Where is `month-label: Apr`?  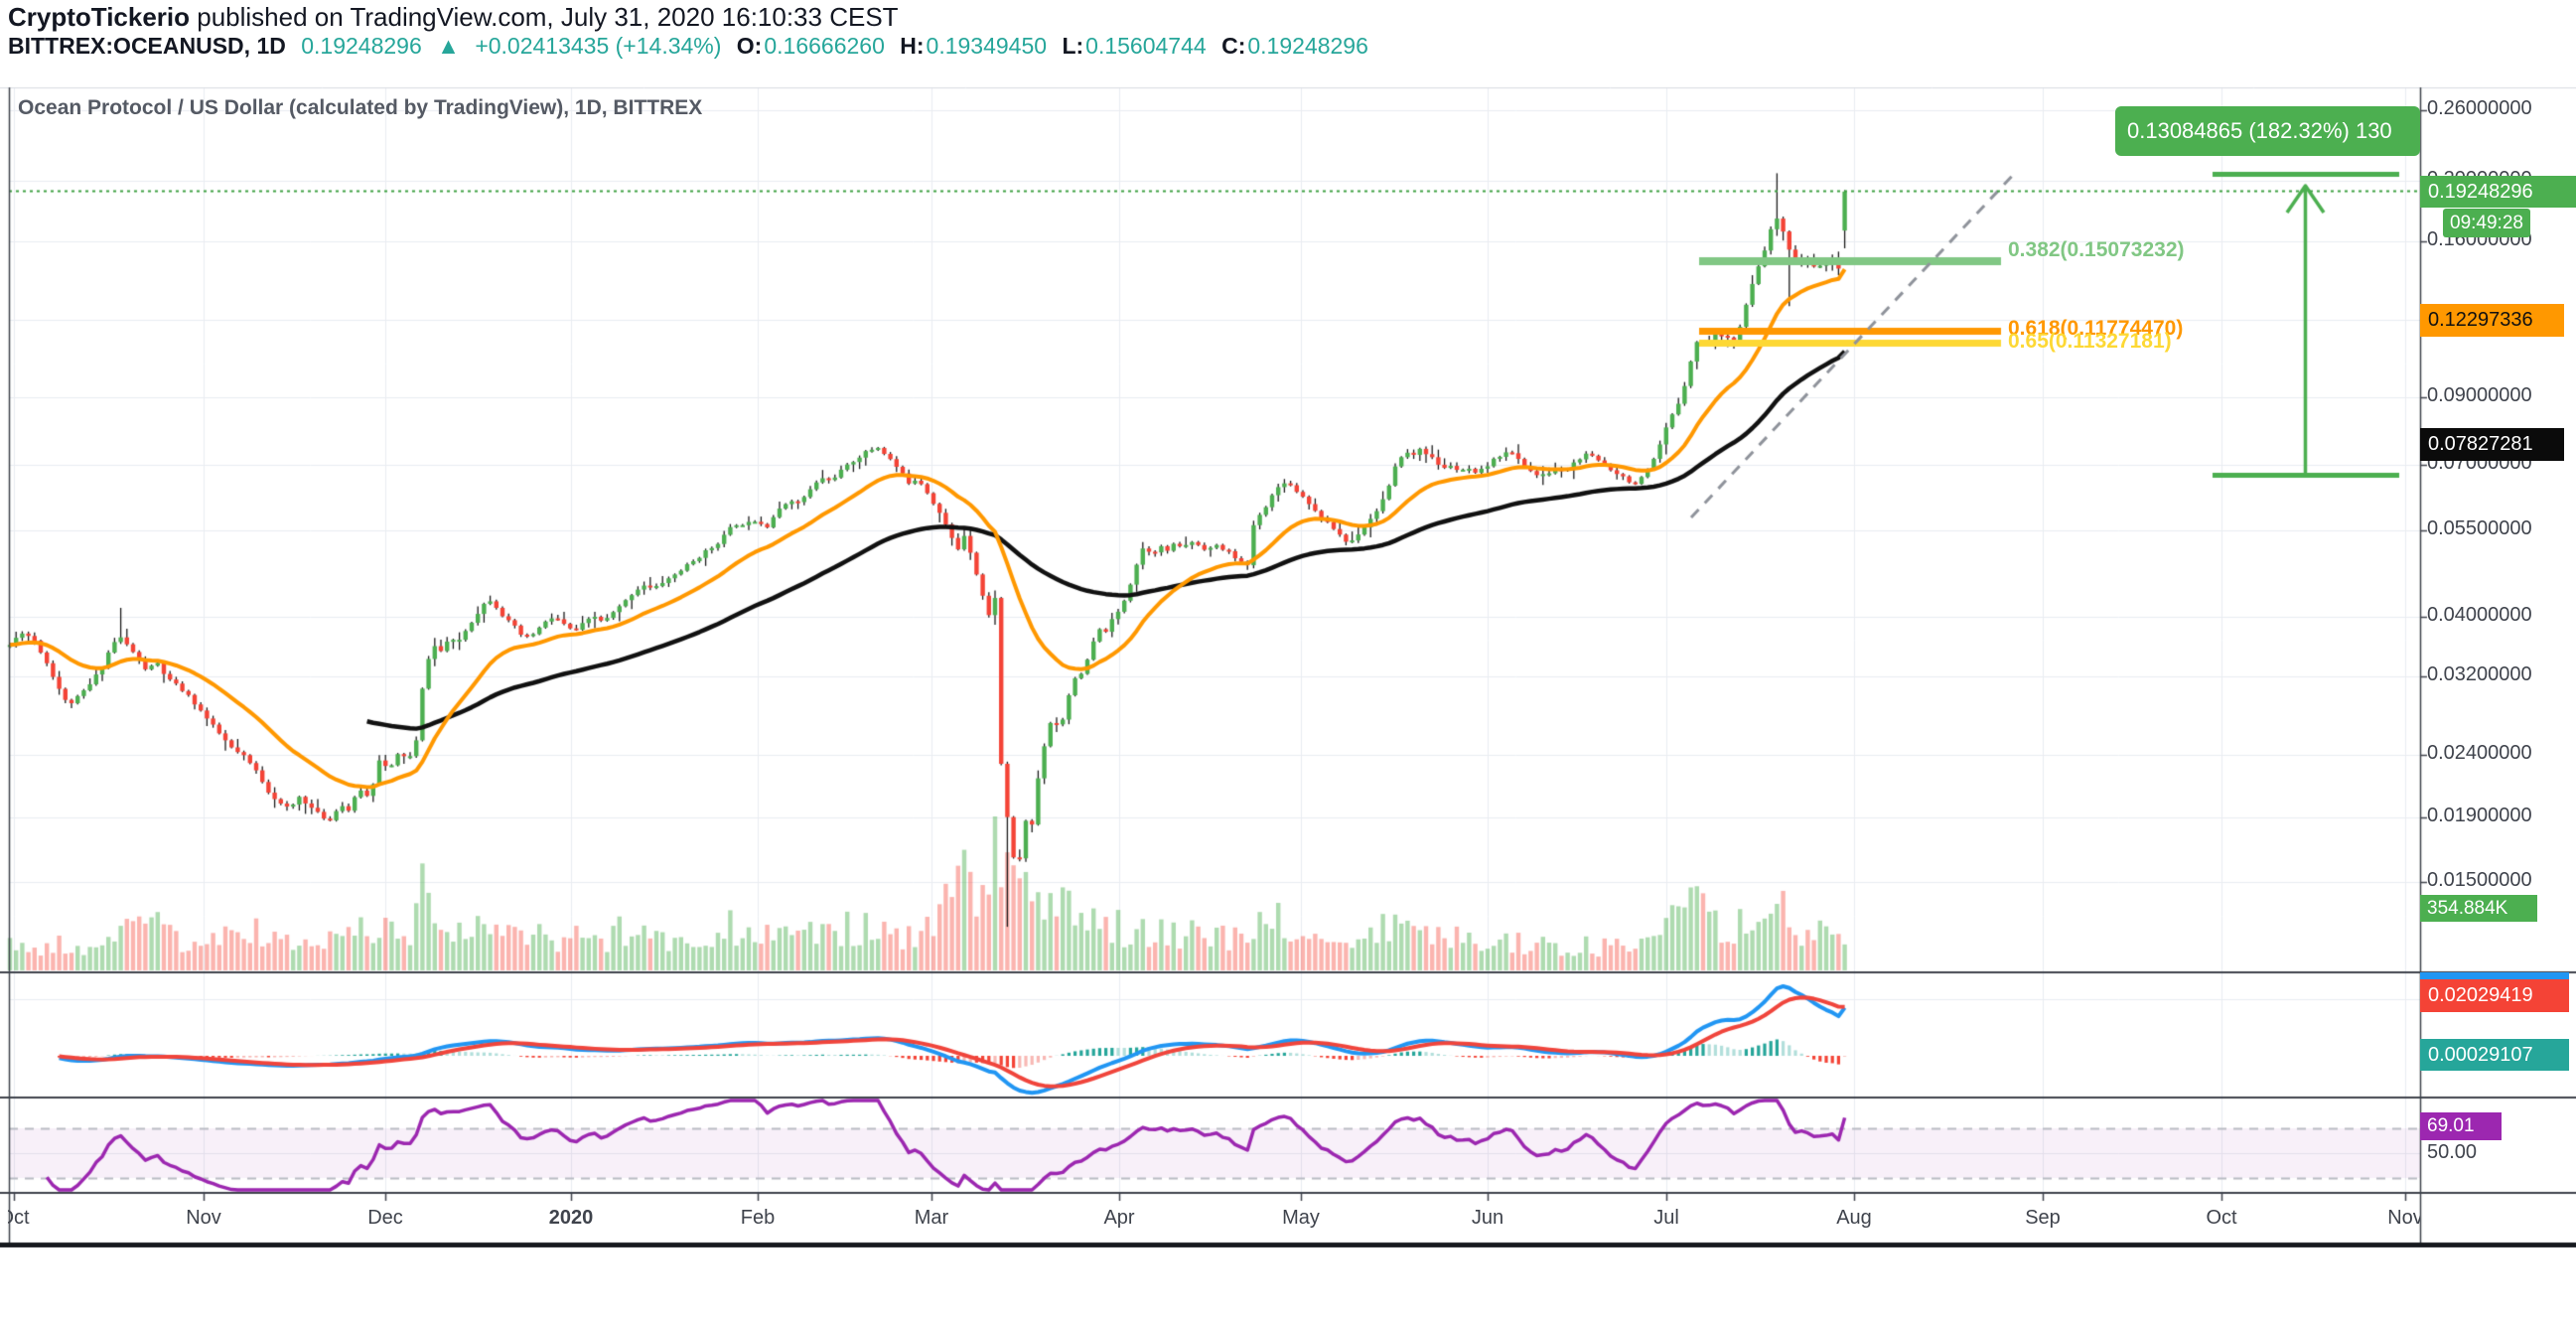
month-label: Apr is located at coordinates (1119, 1218).